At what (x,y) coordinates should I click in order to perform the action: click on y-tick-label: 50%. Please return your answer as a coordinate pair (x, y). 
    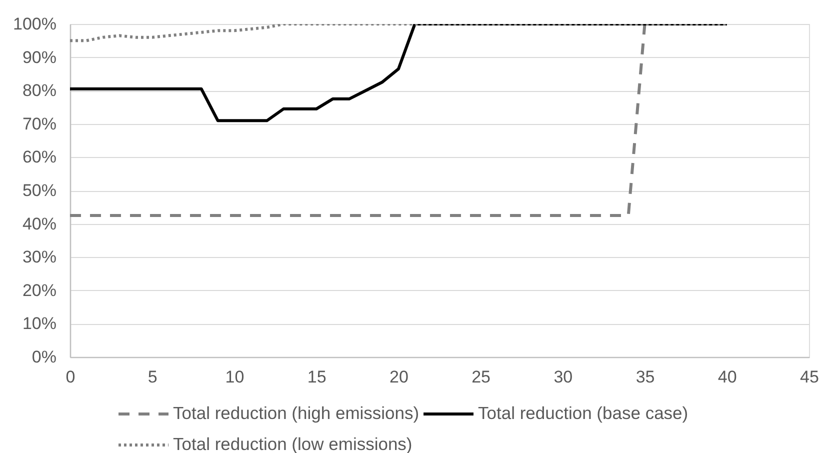
    Looking at the image, I should click on (39, 190).